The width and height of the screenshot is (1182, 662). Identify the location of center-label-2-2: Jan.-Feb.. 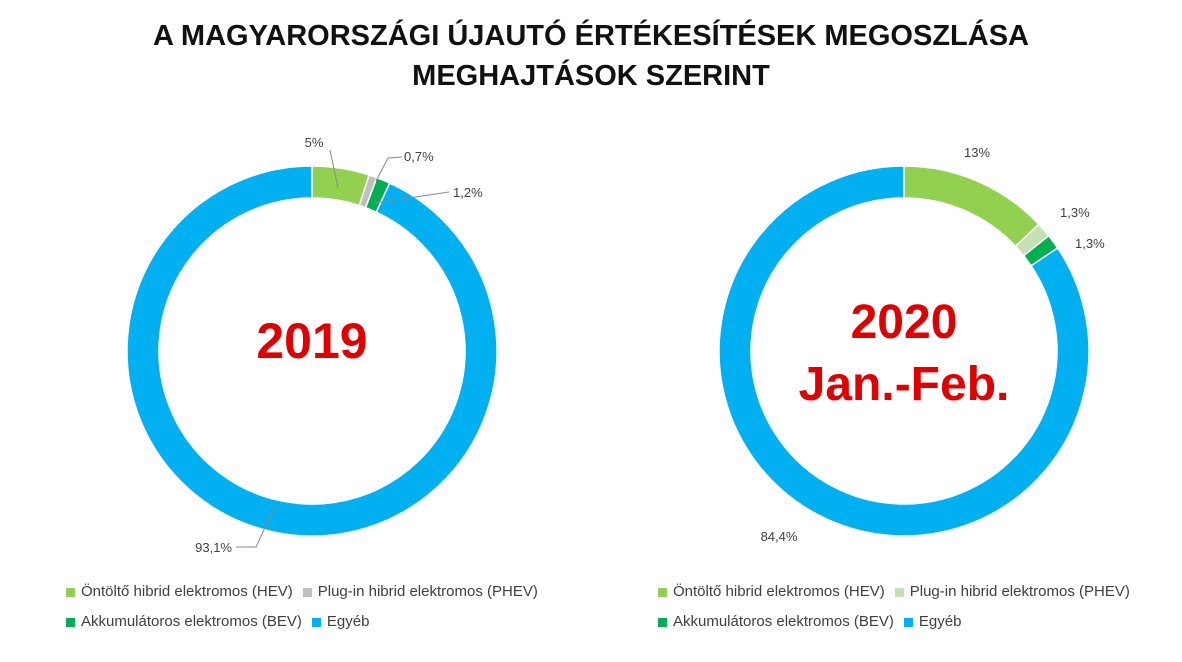
(904, 384).